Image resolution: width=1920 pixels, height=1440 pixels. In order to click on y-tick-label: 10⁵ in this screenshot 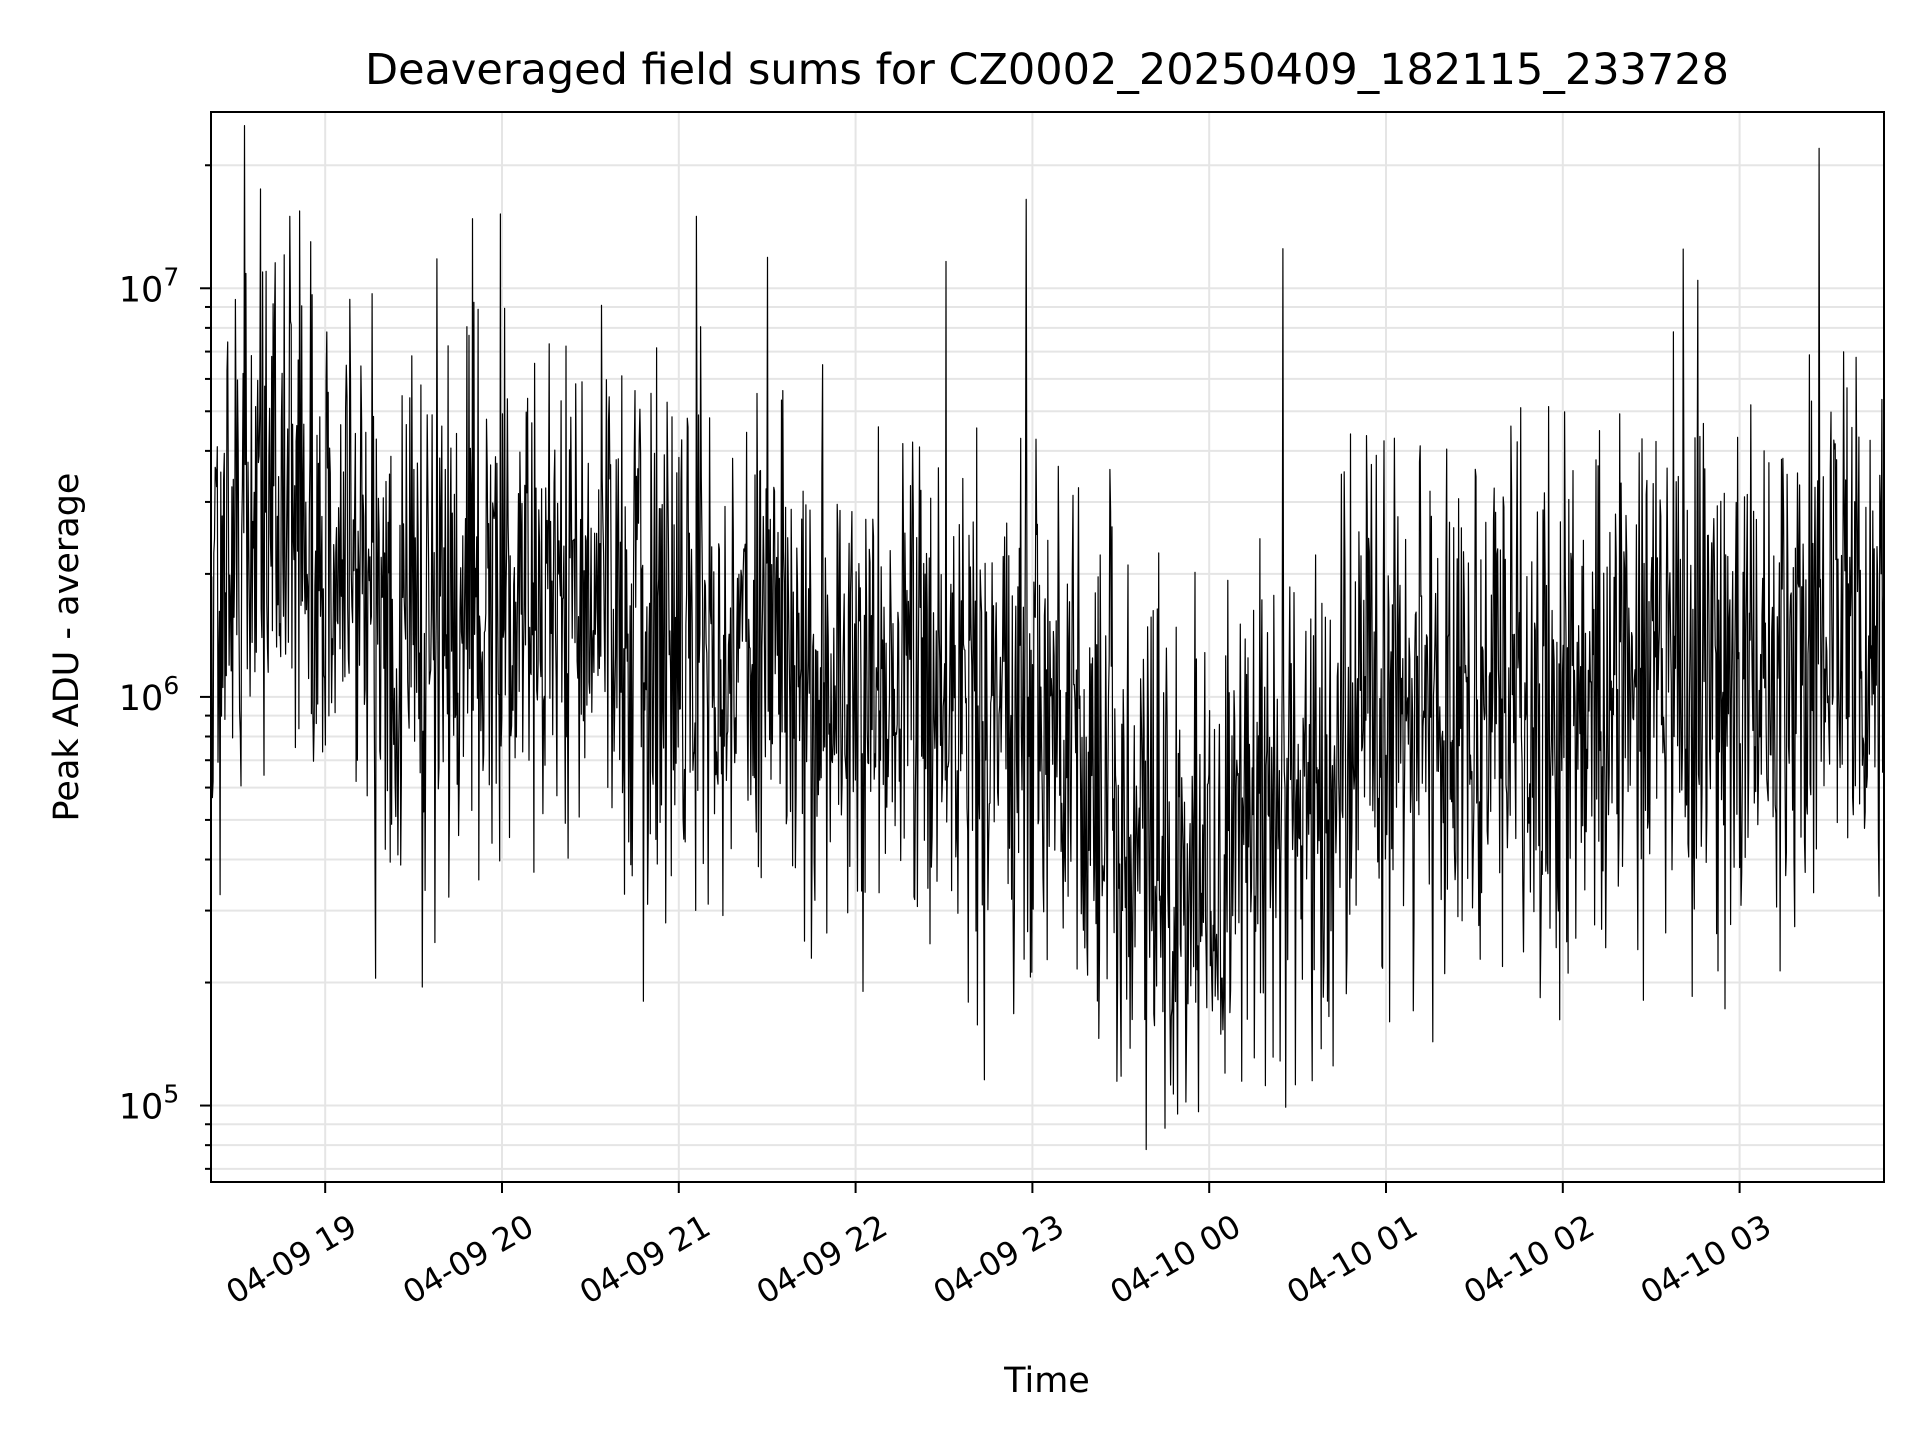, I will do `click(149, 1104)`.